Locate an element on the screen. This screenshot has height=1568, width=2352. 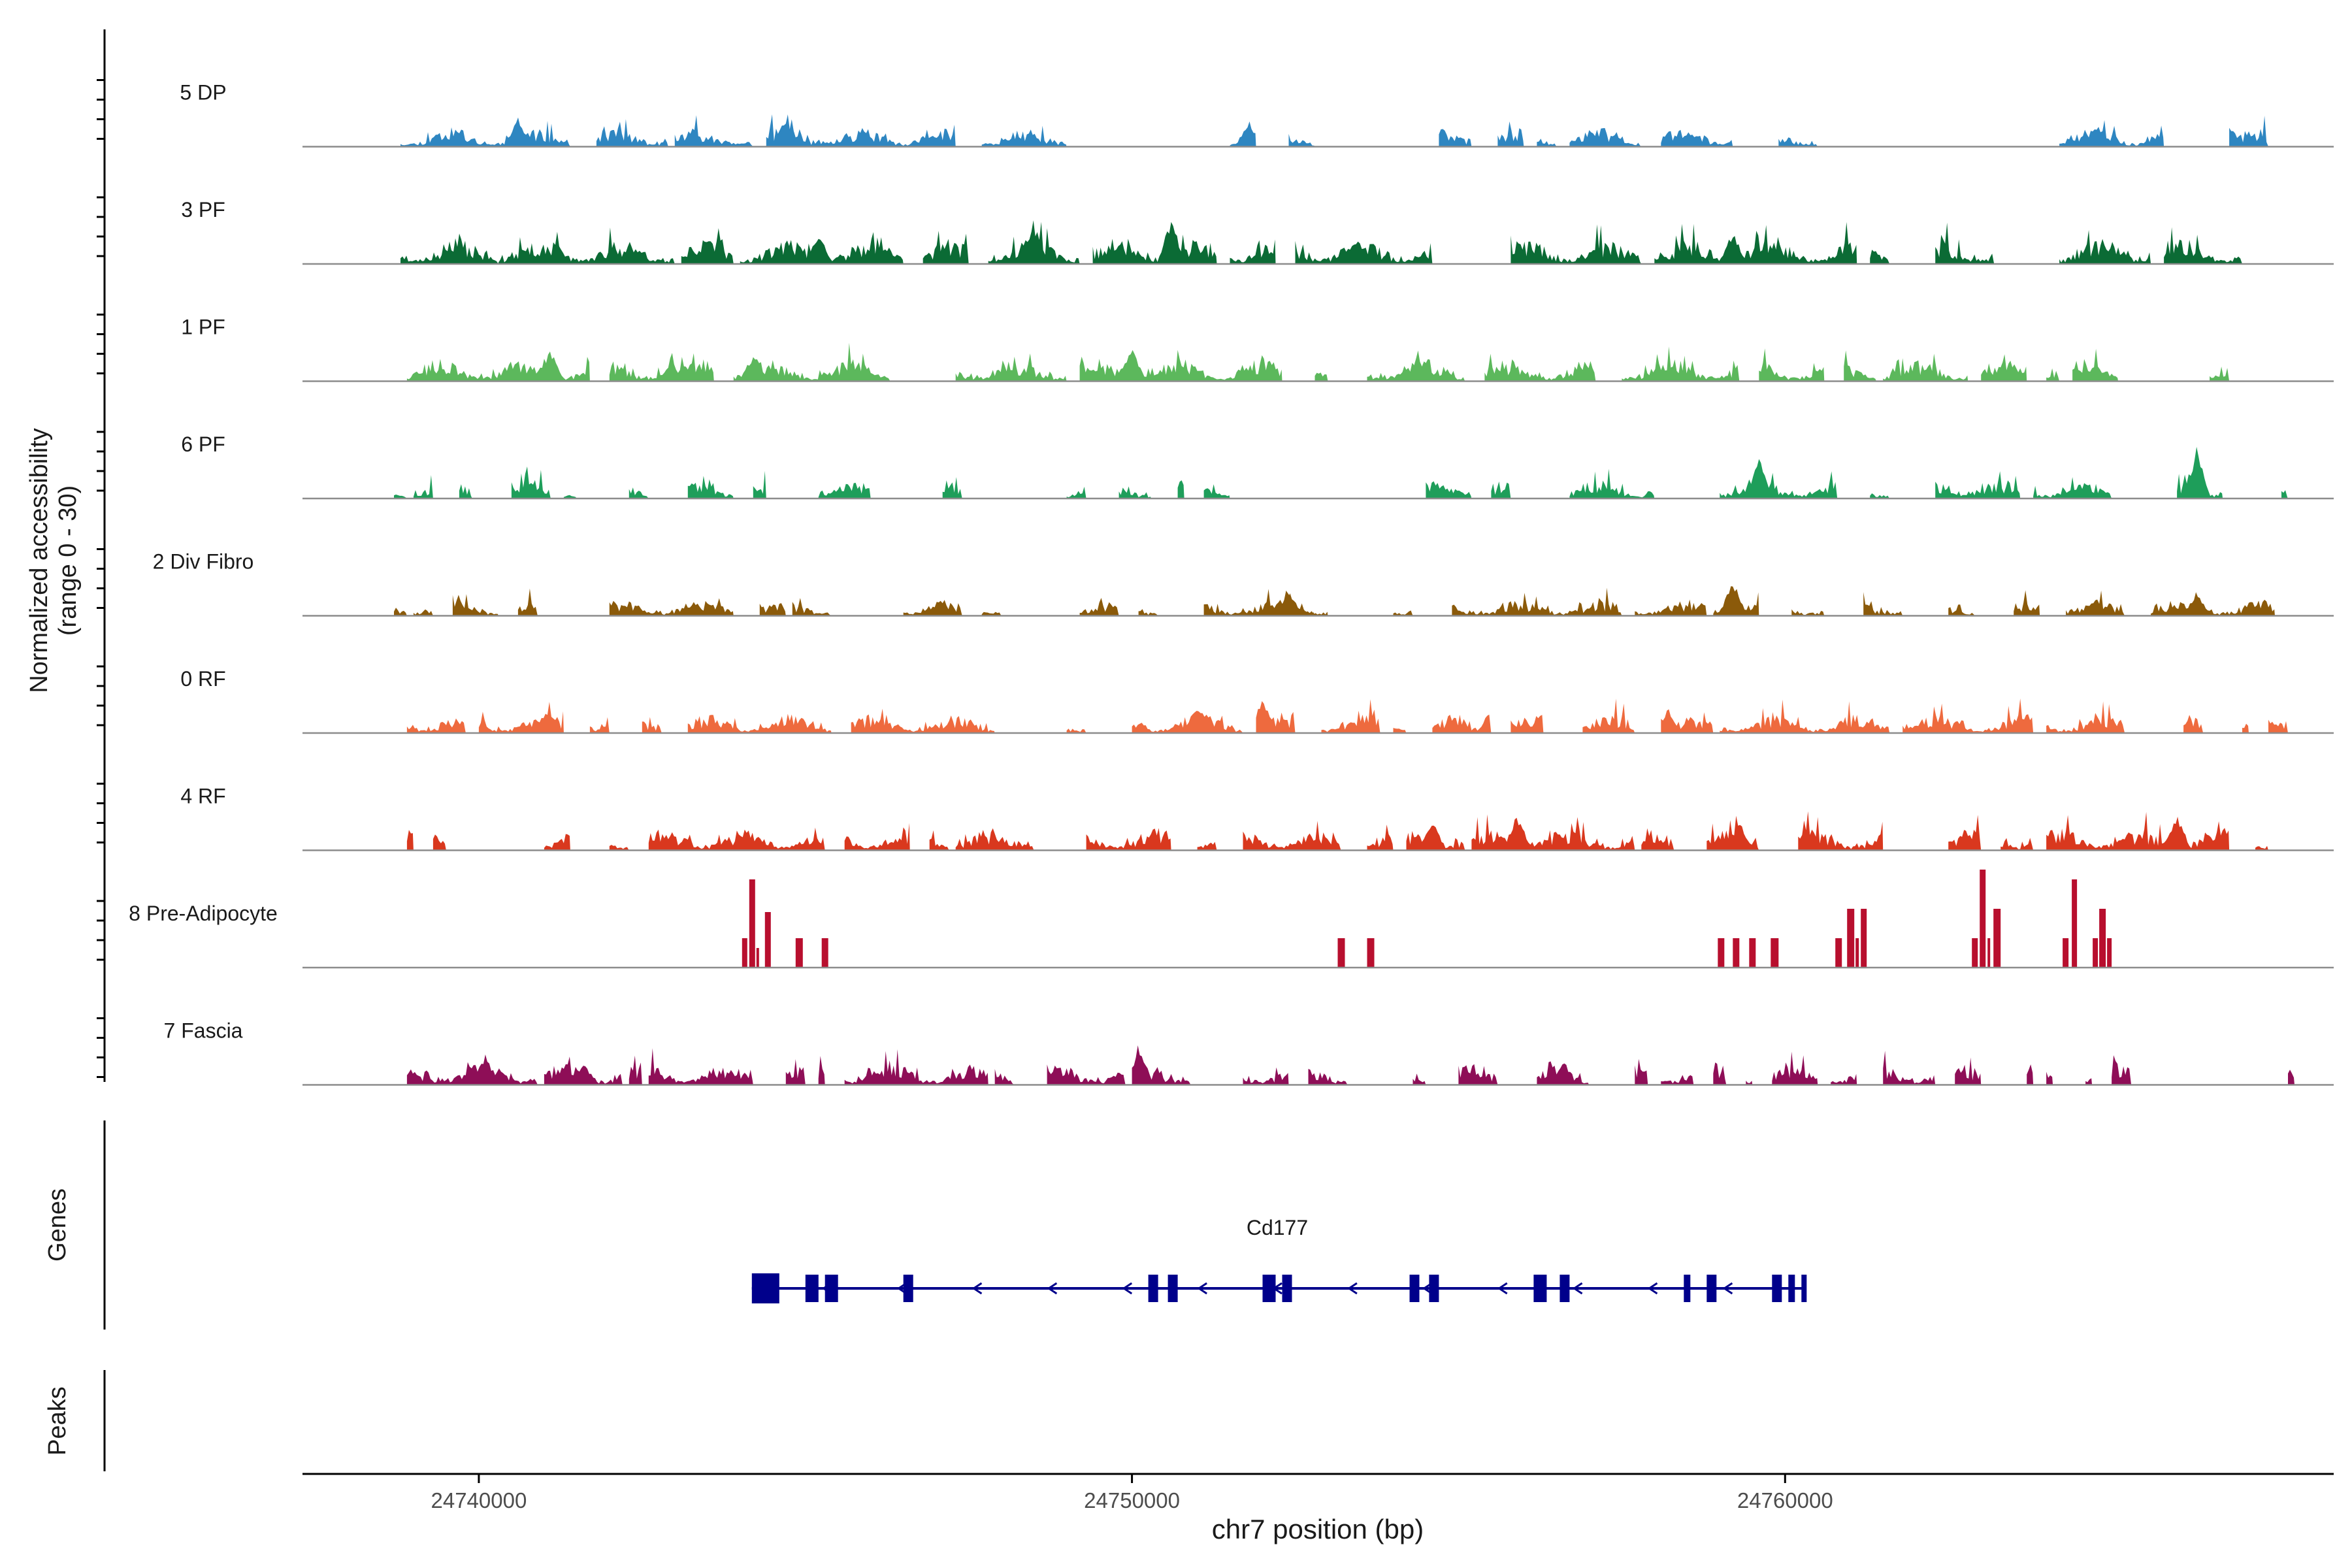
genes-track-label: Genes is located at coordinates (57, 1225).